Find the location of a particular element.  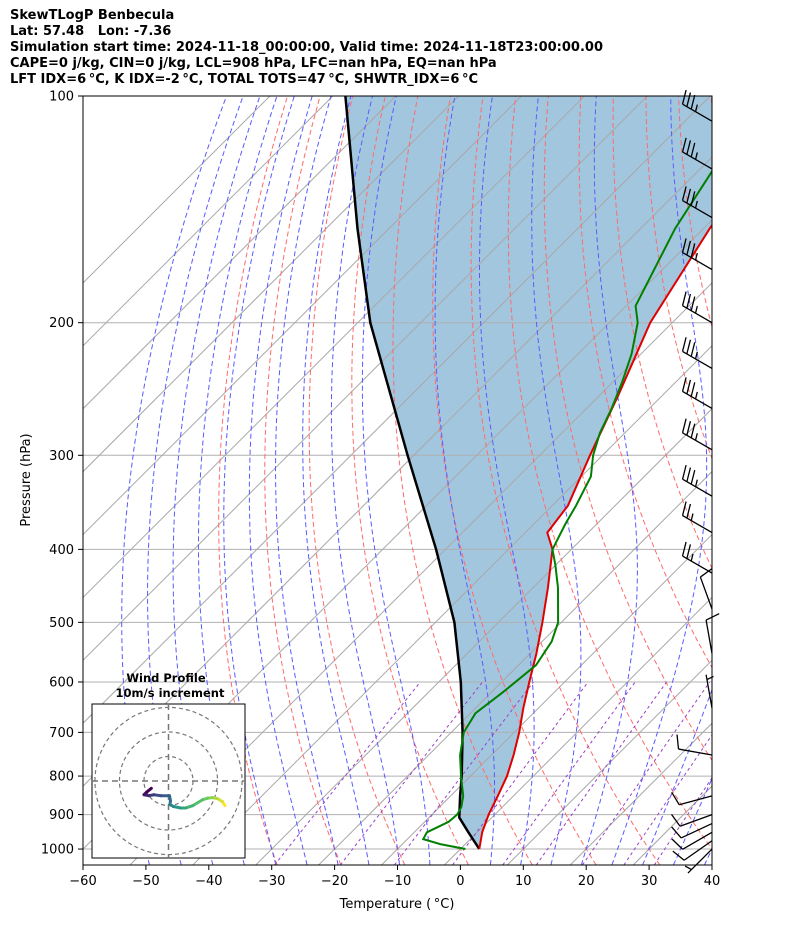

hodograph-plot is located at coordinates (168, 781).